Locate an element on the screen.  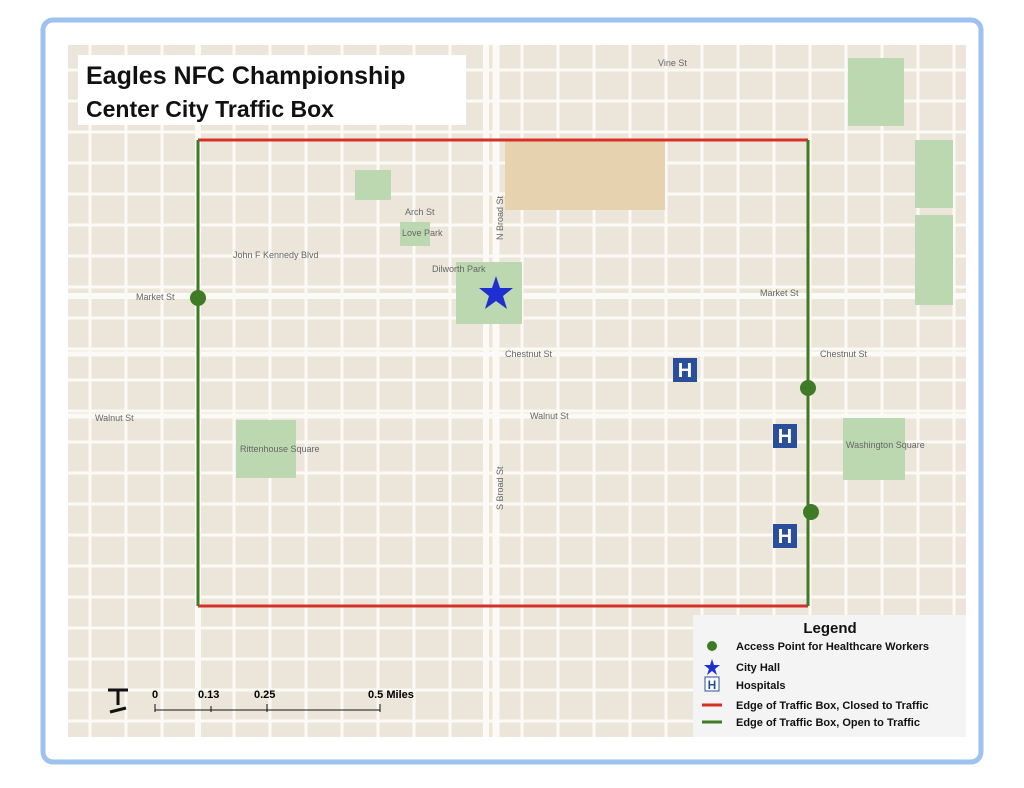
street-label: Vine St is located at coordinates (672, 63).